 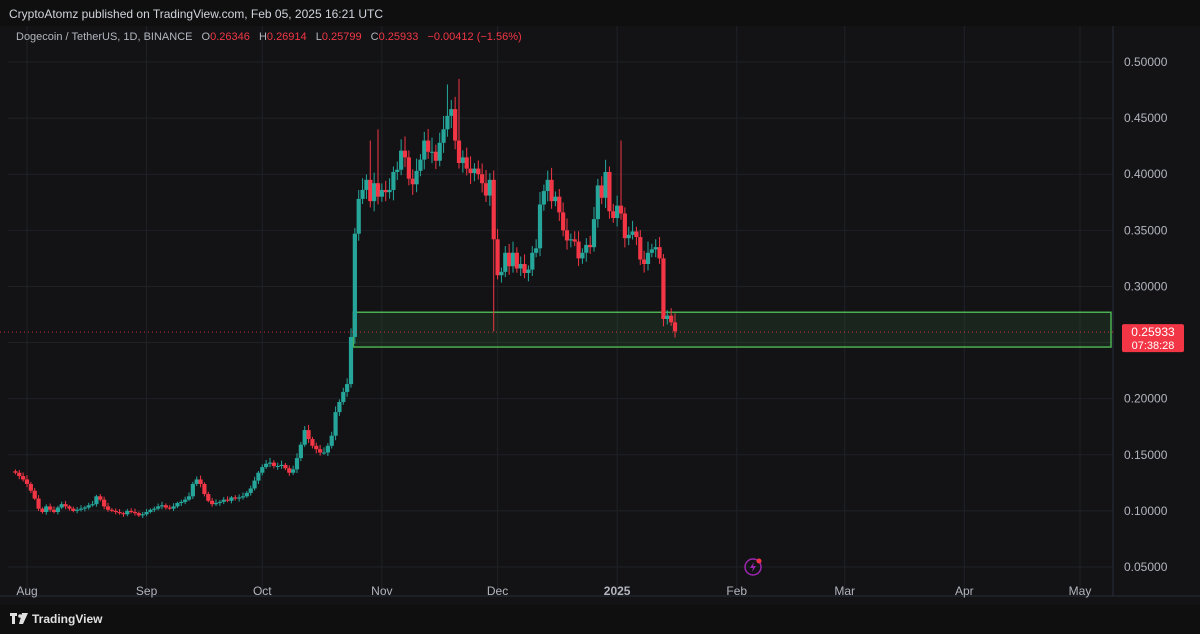 What do you see at coordinates (736, 591) in the screenshot?
I see `x-tick-label: Feb` at bounding box center [736, 591].